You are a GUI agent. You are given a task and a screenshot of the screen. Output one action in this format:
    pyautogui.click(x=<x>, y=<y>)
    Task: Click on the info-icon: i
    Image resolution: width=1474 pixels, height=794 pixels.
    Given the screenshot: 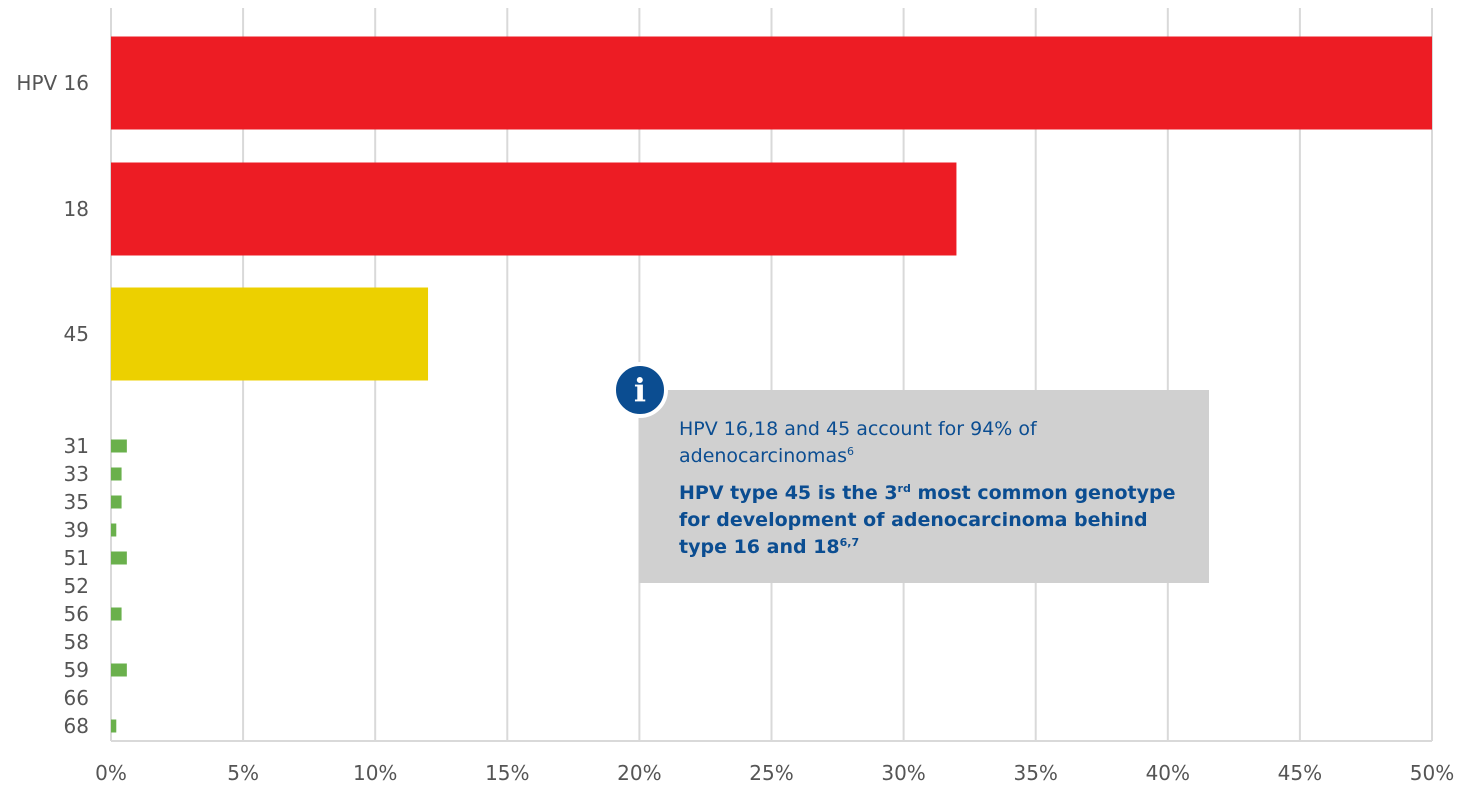 What is the action you would take?
    pyautogui.click(x=640, y=390)
    